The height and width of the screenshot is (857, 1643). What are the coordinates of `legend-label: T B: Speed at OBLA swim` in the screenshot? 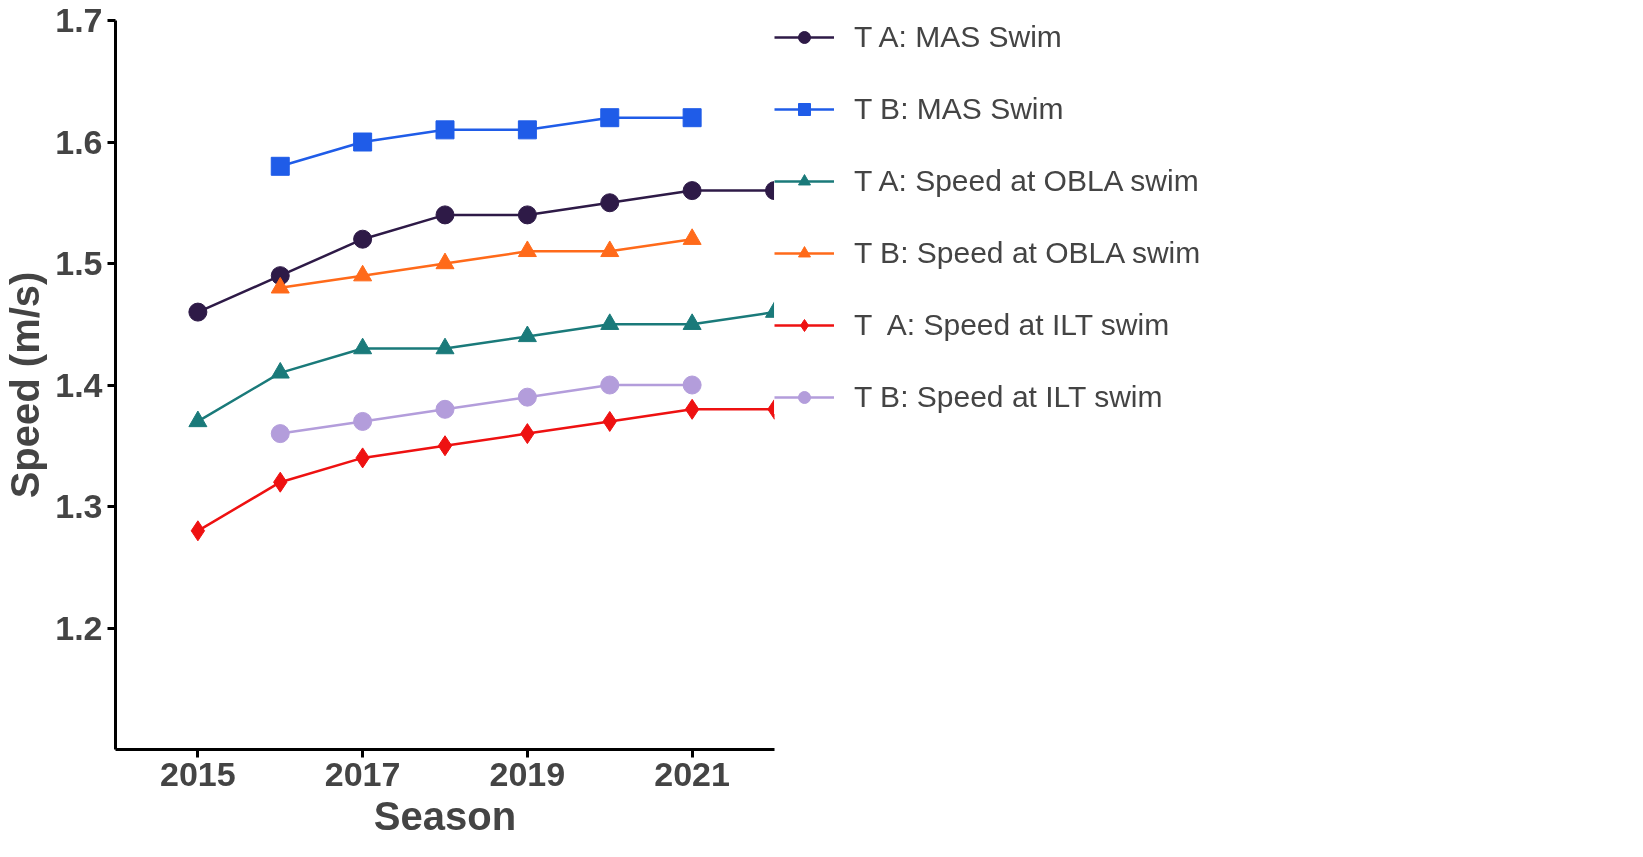 It's located at (1027, 253).